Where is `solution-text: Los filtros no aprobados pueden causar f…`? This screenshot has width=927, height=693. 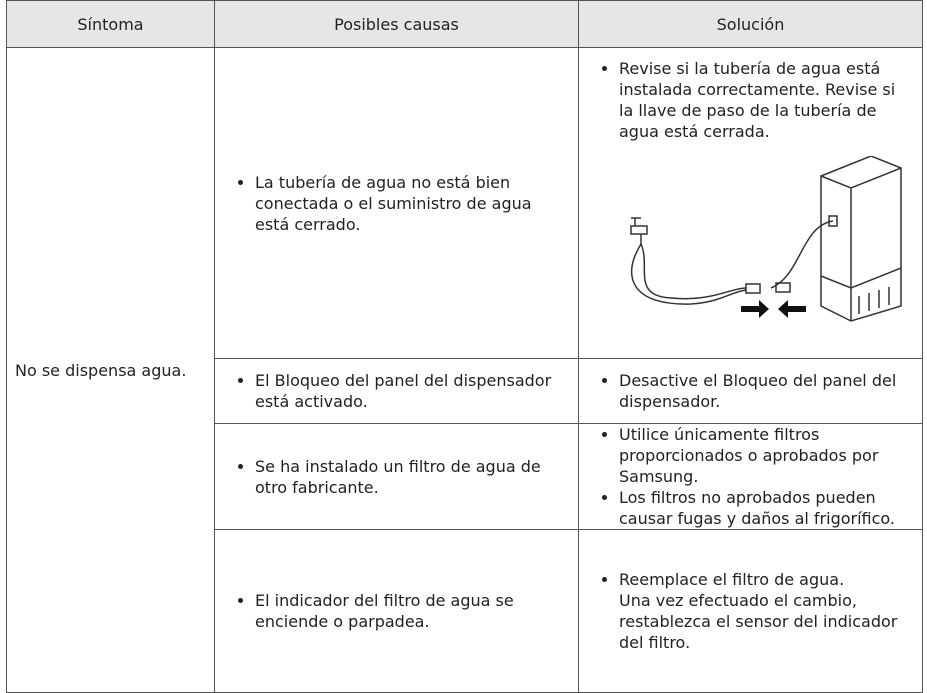
solution-text: Los filtros no aprobados pueden causar f… is located at coordinates (757, 508).